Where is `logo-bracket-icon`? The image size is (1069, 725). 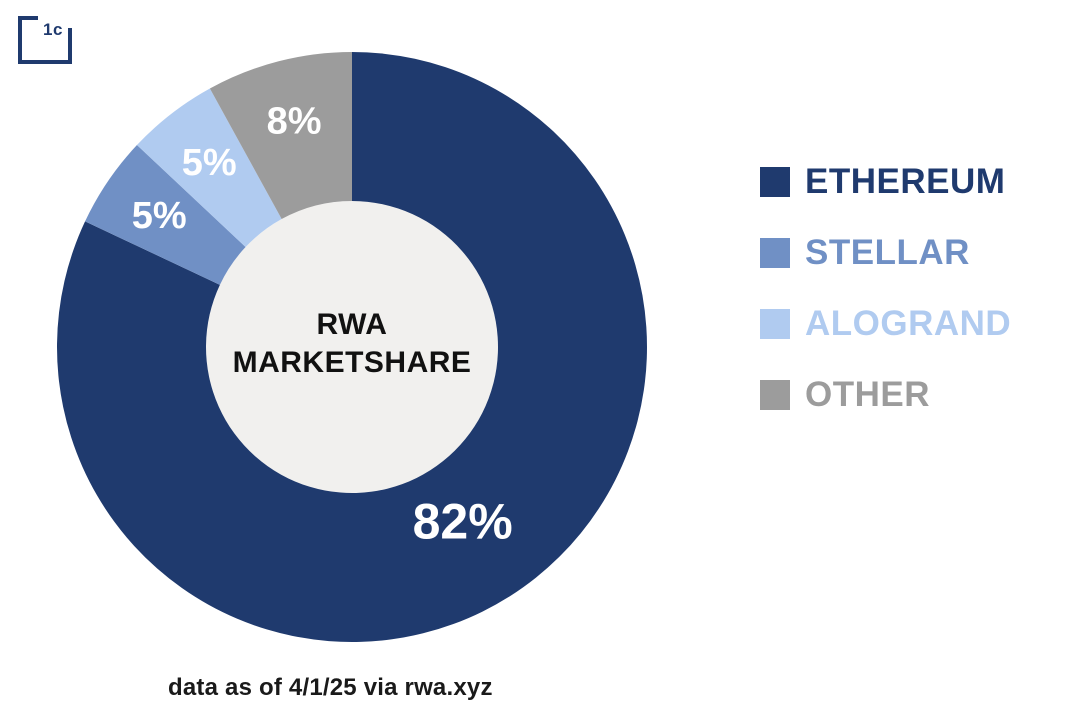
logo-bracket-icon is located at coordinates (45, 40).